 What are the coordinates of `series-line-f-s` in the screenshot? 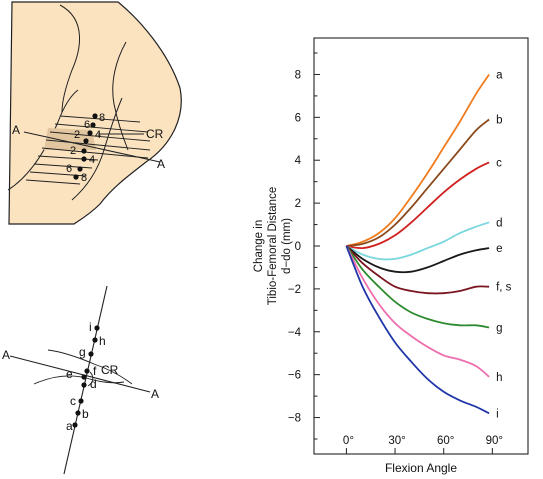 It's located at (417, 270).